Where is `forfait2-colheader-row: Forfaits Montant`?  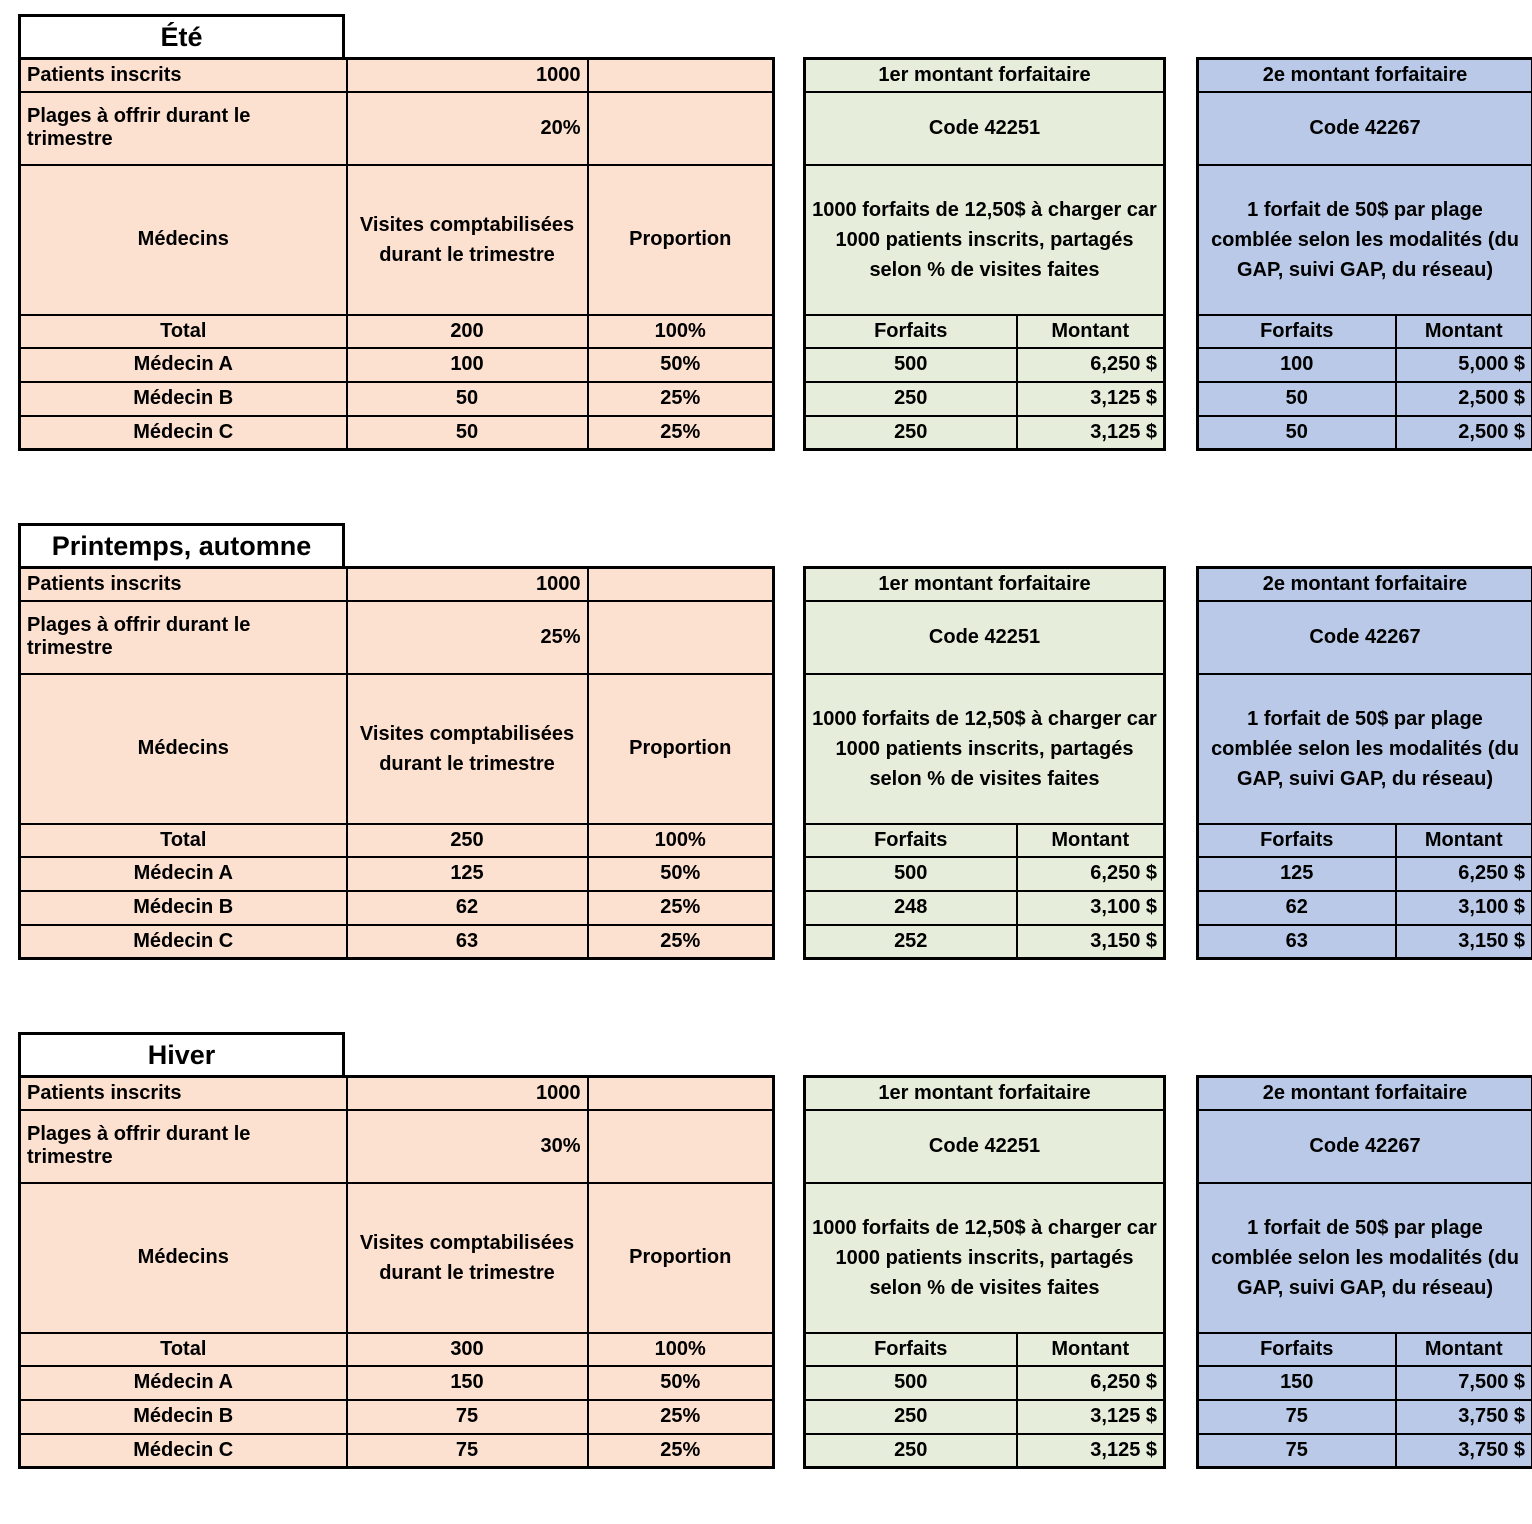 forfait2-colheader-row: Forfaits Montant is located at coordinates (1364, 331).